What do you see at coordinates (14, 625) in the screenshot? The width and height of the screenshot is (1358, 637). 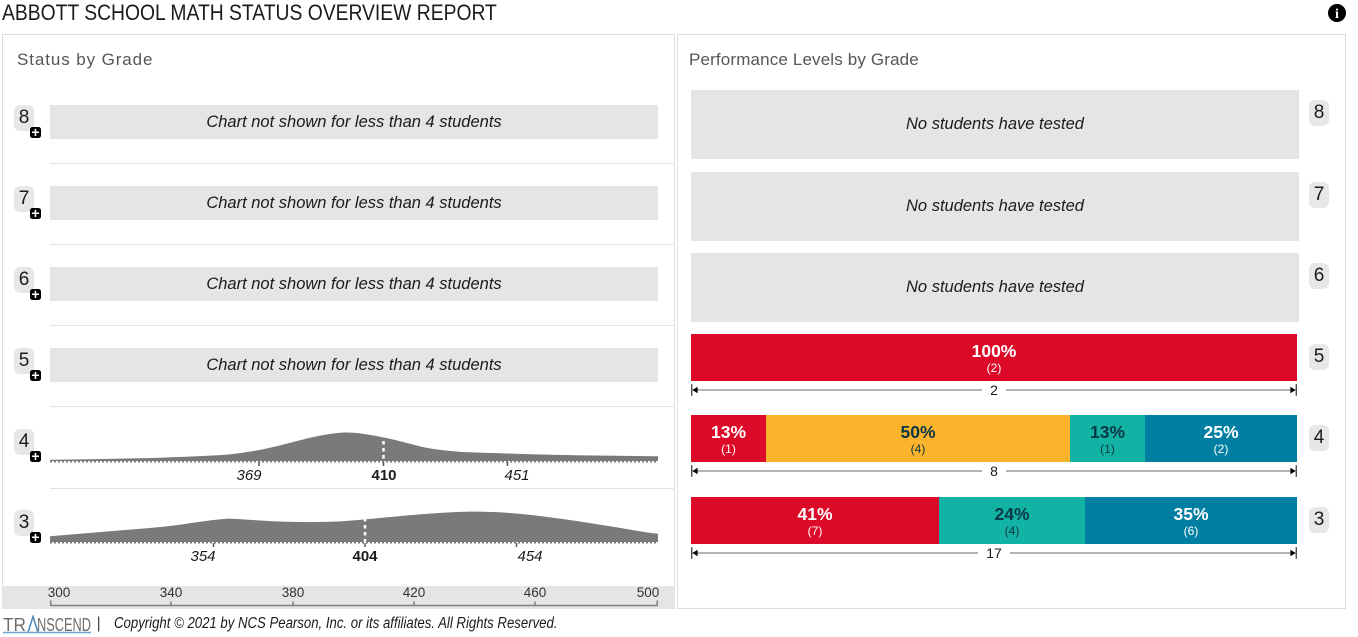 I see `svg-text: TR` at bounding box center [14, 625].